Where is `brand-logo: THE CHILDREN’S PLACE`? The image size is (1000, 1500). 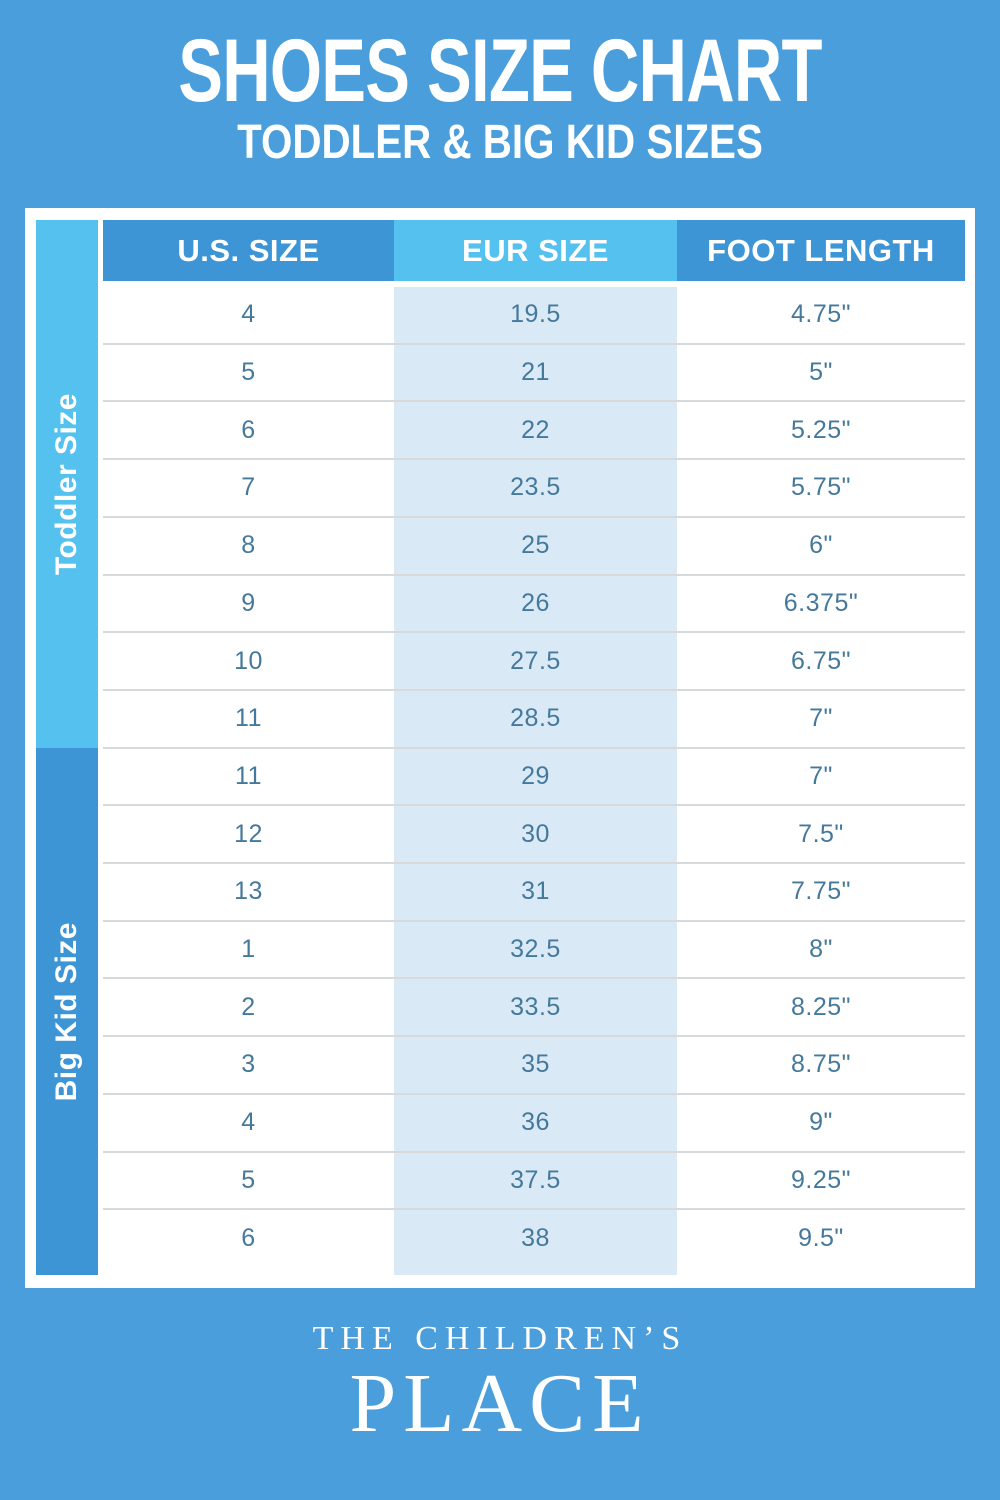
brand-logo: THE CHILDREN’S PLACE is located at coordinates (500, 1384).